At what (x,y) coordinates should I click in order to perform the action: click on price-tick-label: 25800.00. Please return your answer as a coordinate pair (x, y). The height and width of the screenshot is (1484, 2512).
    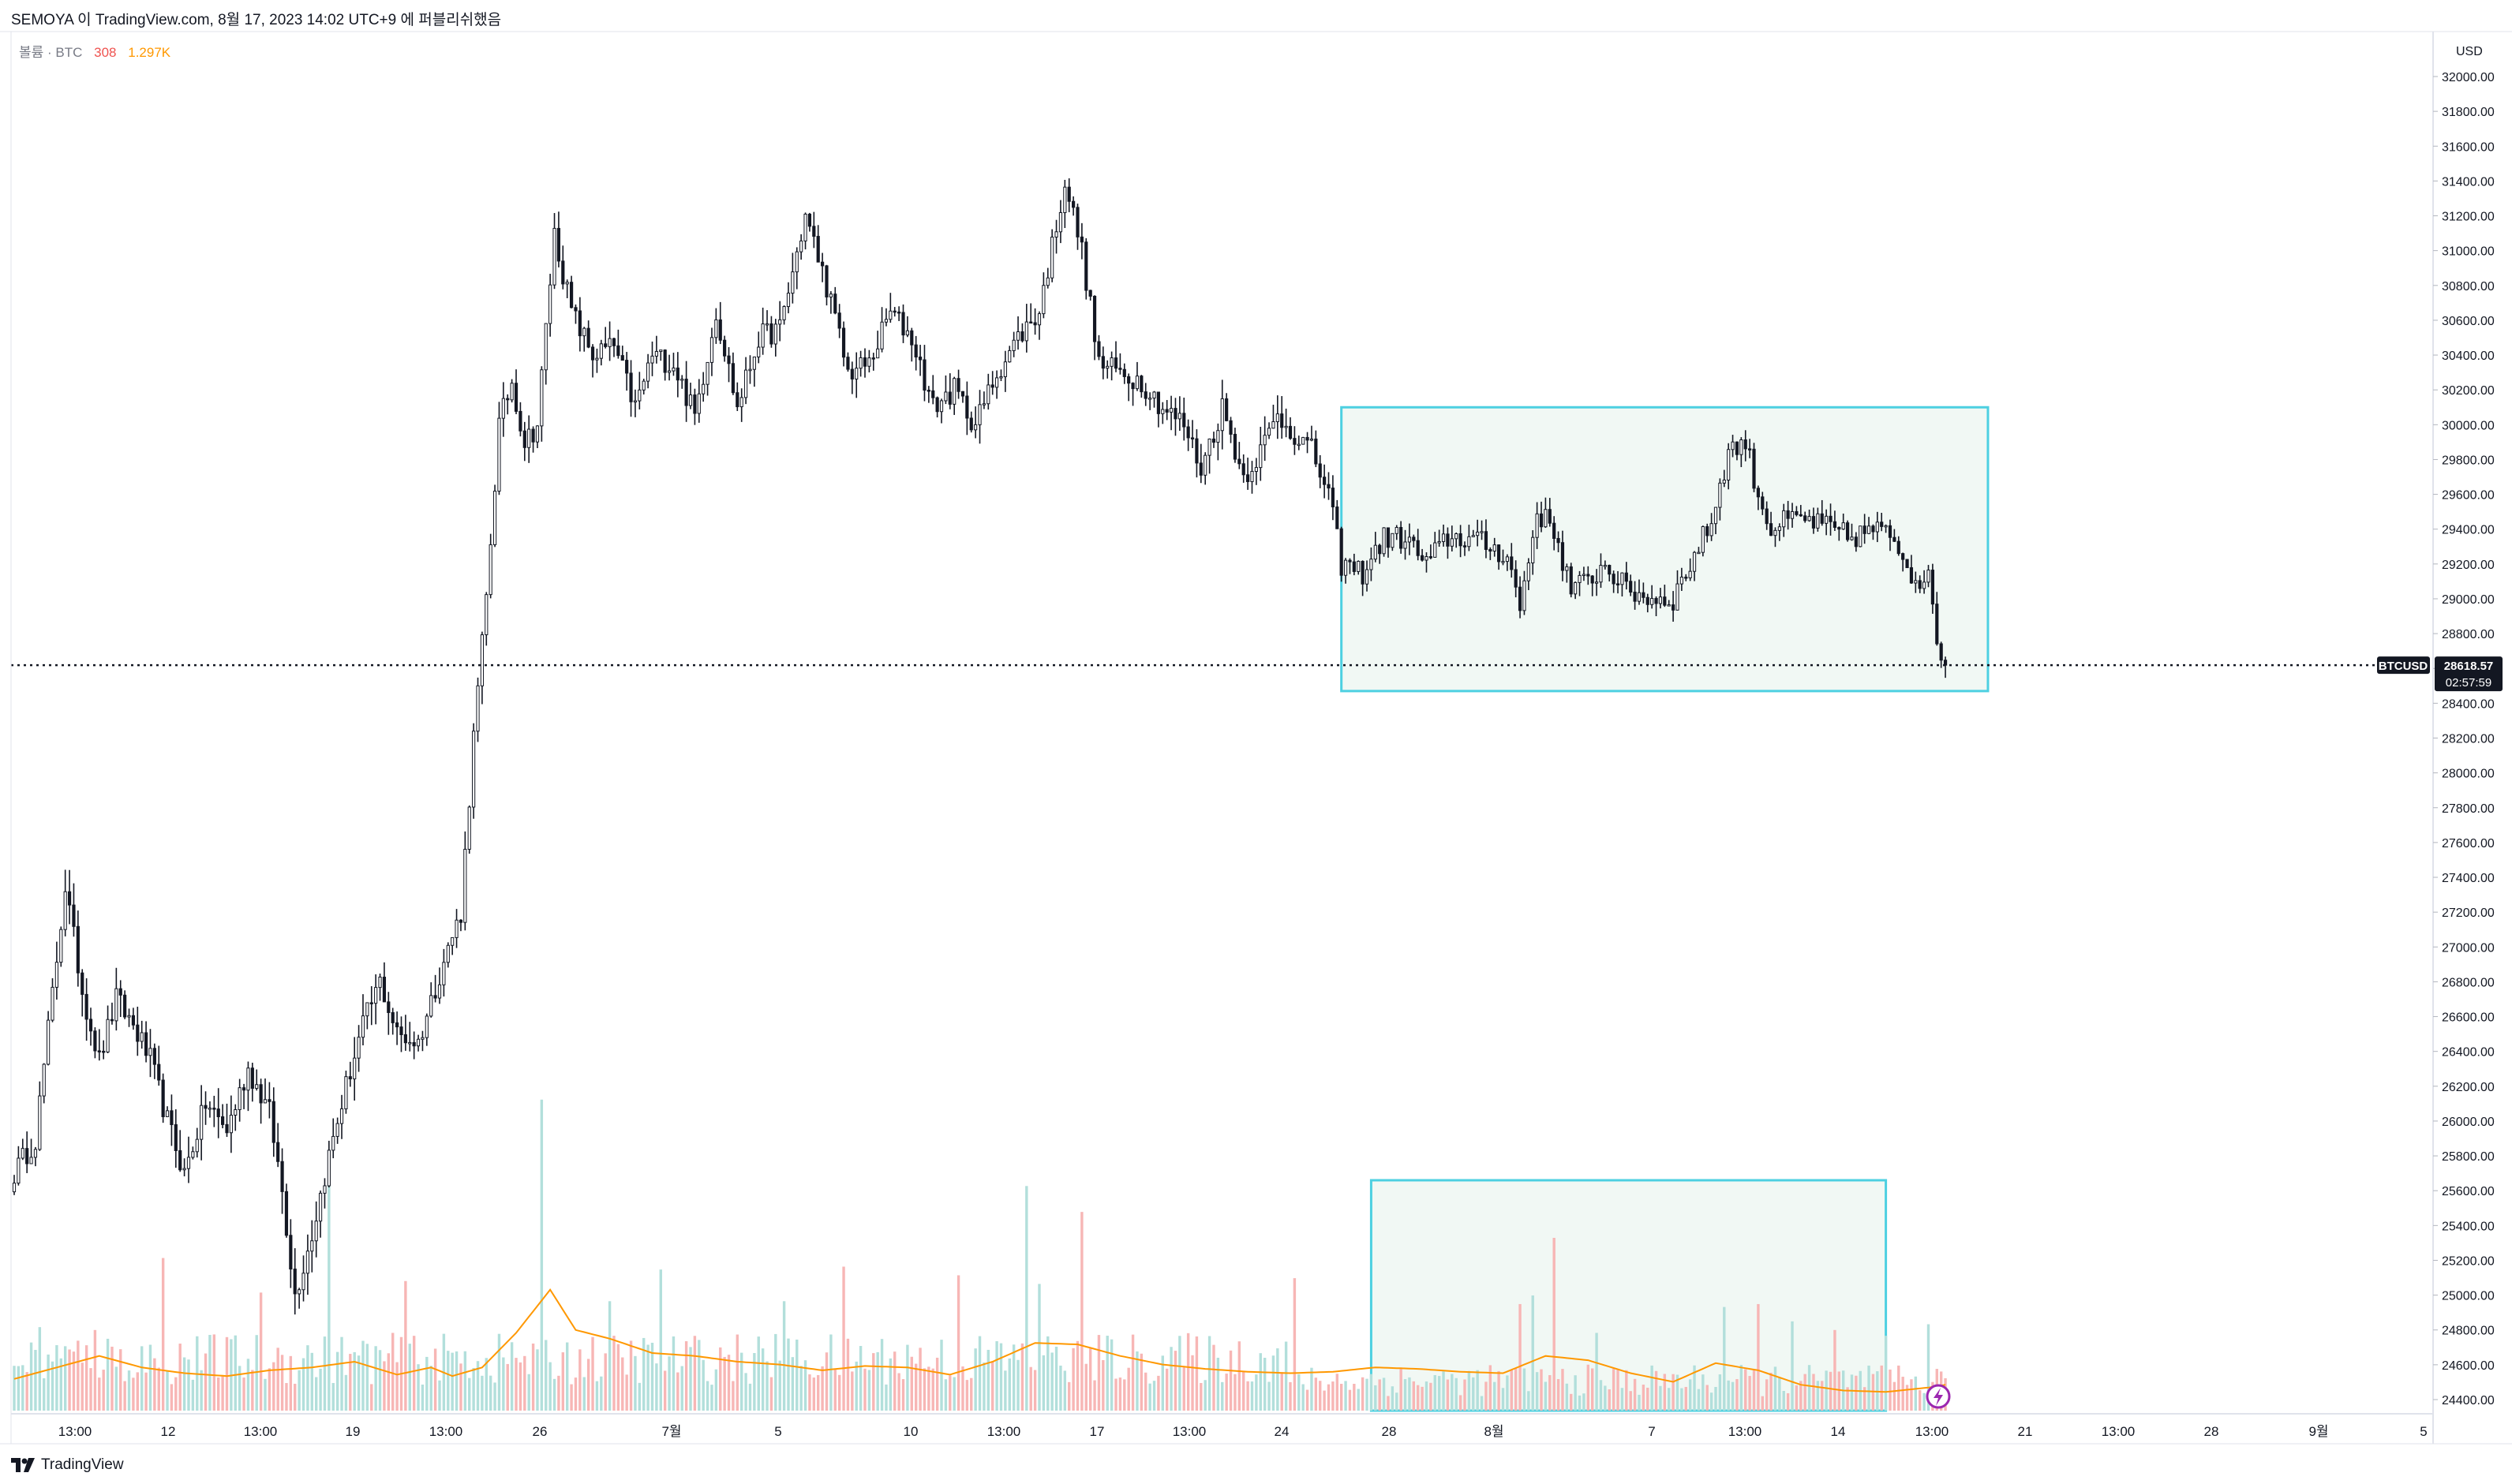
    Looking at the image, I should click on (2468, 1157).